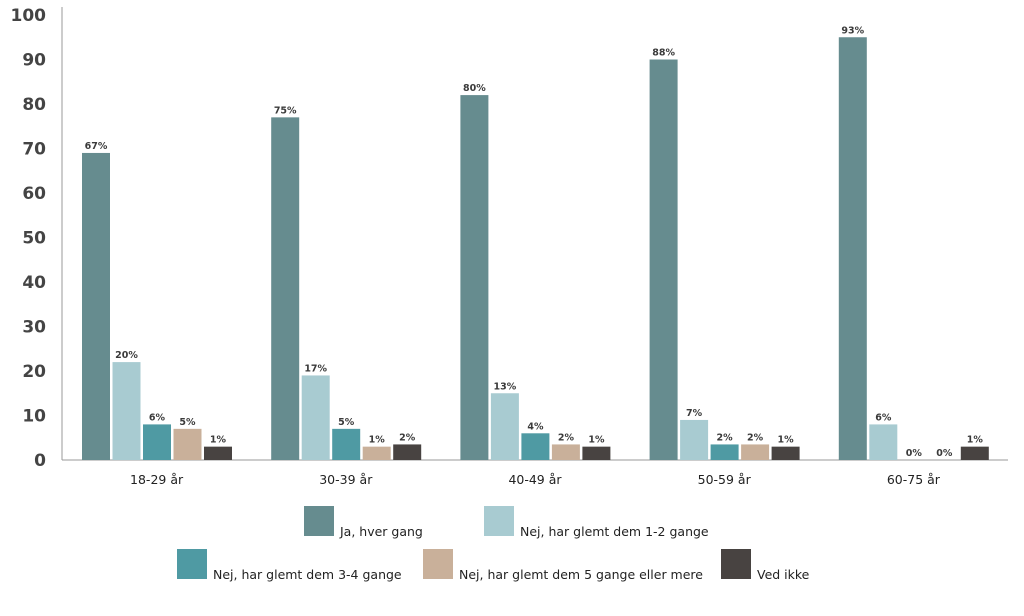 The image size is (1024, 616). I want to click on y-tick-label: 70, so click(34, 150).